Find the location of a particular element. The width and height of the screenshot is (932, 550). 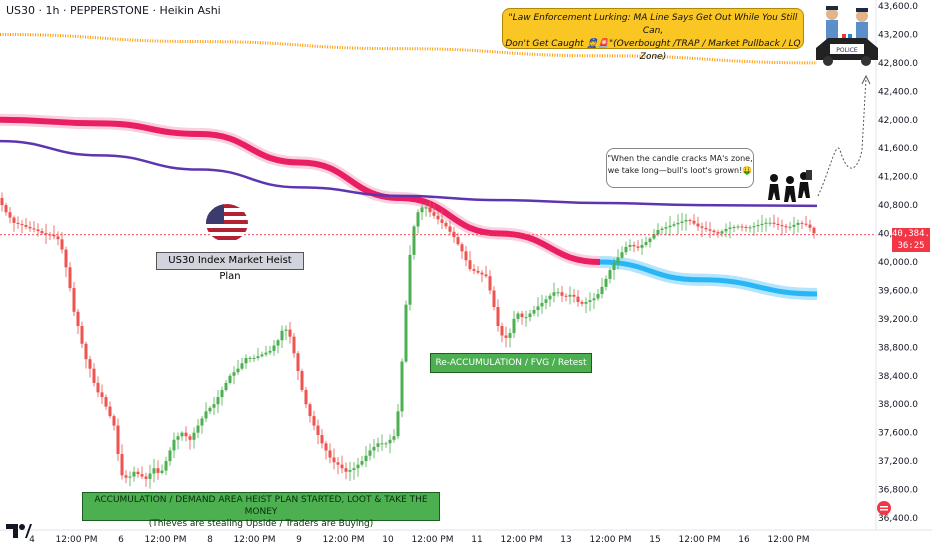

heist-plan-label: US30 Index Market Heist Plan is located at coordinates (230, 267).